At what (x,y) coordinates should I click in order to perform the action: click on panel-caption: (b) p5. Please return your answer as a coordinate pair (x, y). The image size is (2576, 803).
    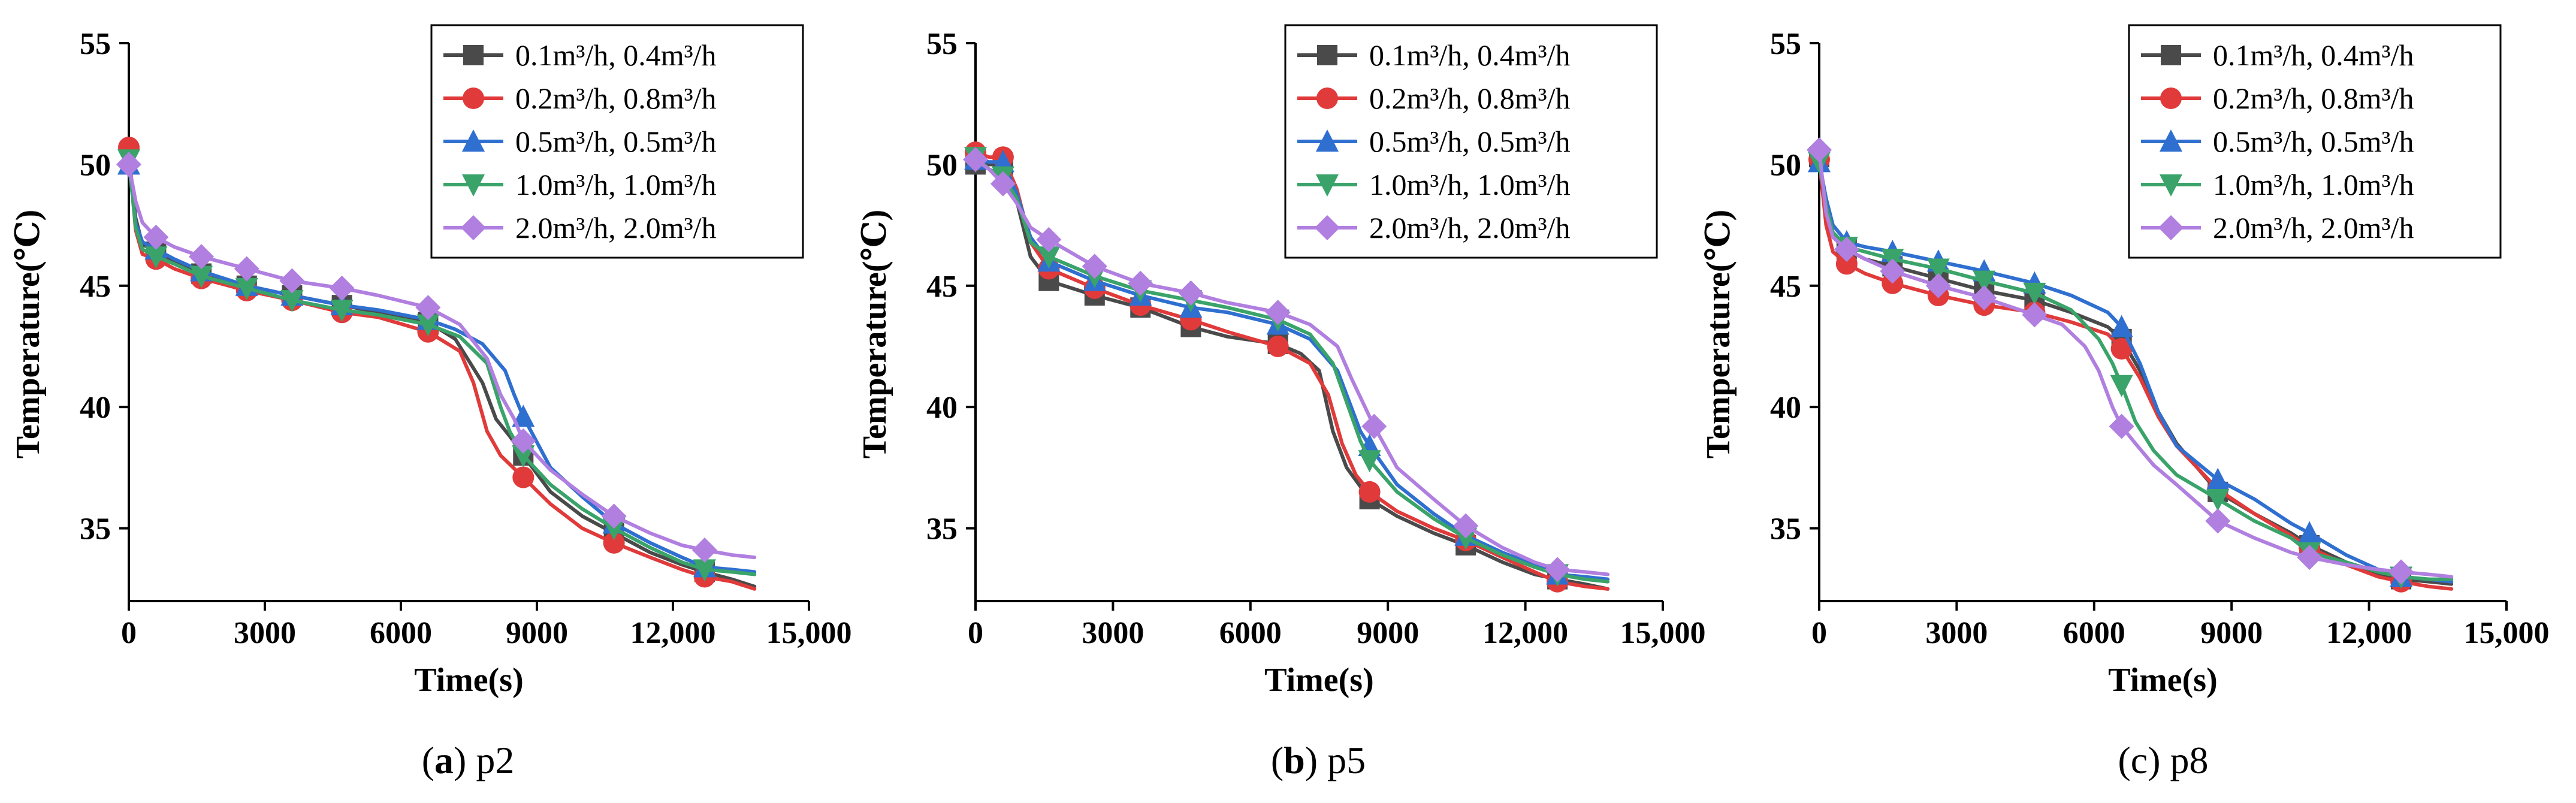
    Looking at the image, I should click on (1319, 760).